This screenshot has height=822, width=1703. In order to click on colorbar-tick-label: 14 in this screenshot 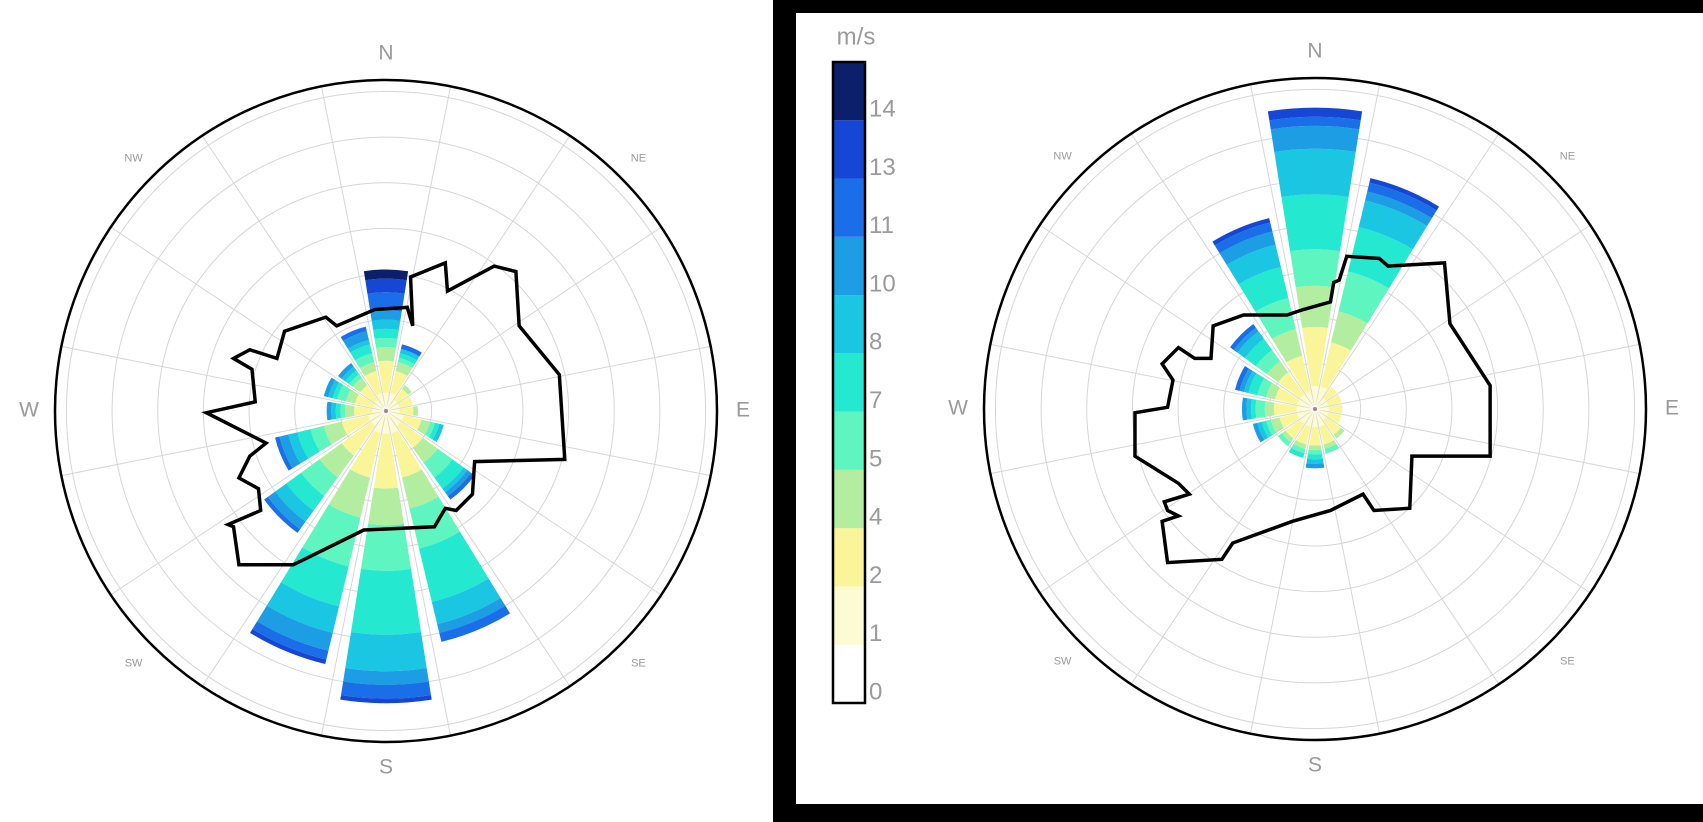, I will do `click(882, 109)`.